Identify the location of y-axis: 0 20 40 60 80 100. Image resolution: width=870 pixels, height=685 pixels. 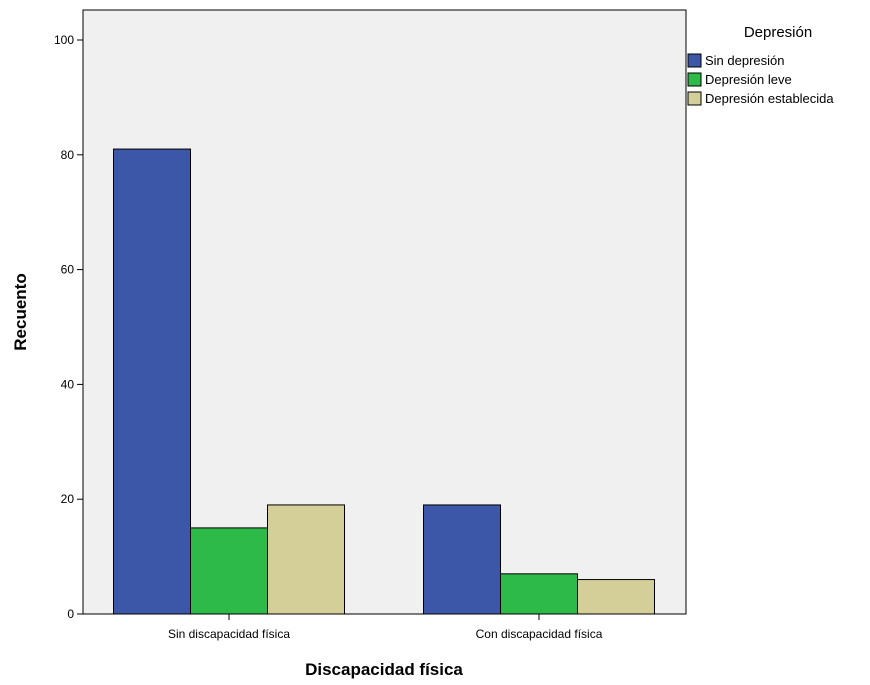
(68, 327).